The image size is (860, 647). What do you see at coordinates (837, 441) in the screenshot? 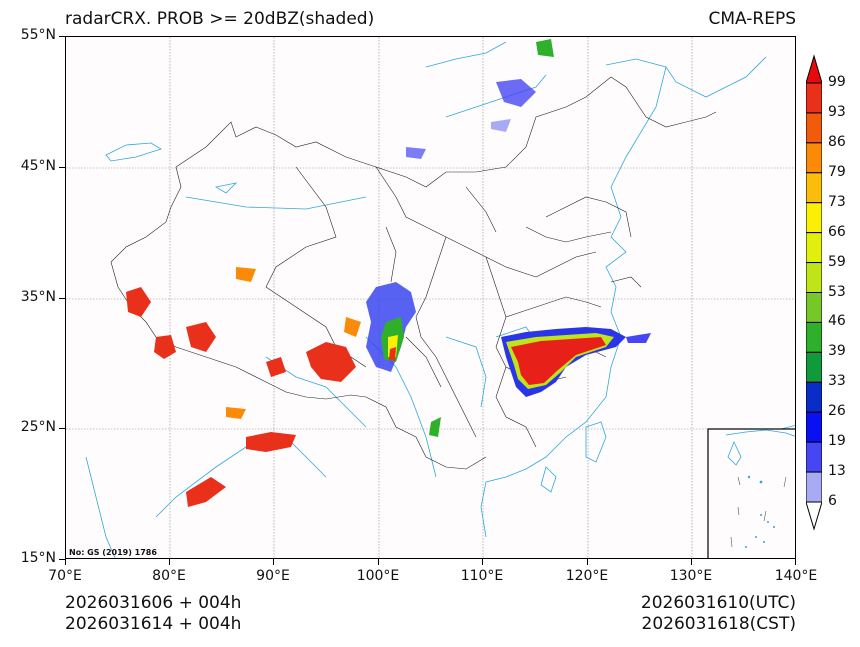
I see `colorbar-label: 19` at bounding box center [837, 441].